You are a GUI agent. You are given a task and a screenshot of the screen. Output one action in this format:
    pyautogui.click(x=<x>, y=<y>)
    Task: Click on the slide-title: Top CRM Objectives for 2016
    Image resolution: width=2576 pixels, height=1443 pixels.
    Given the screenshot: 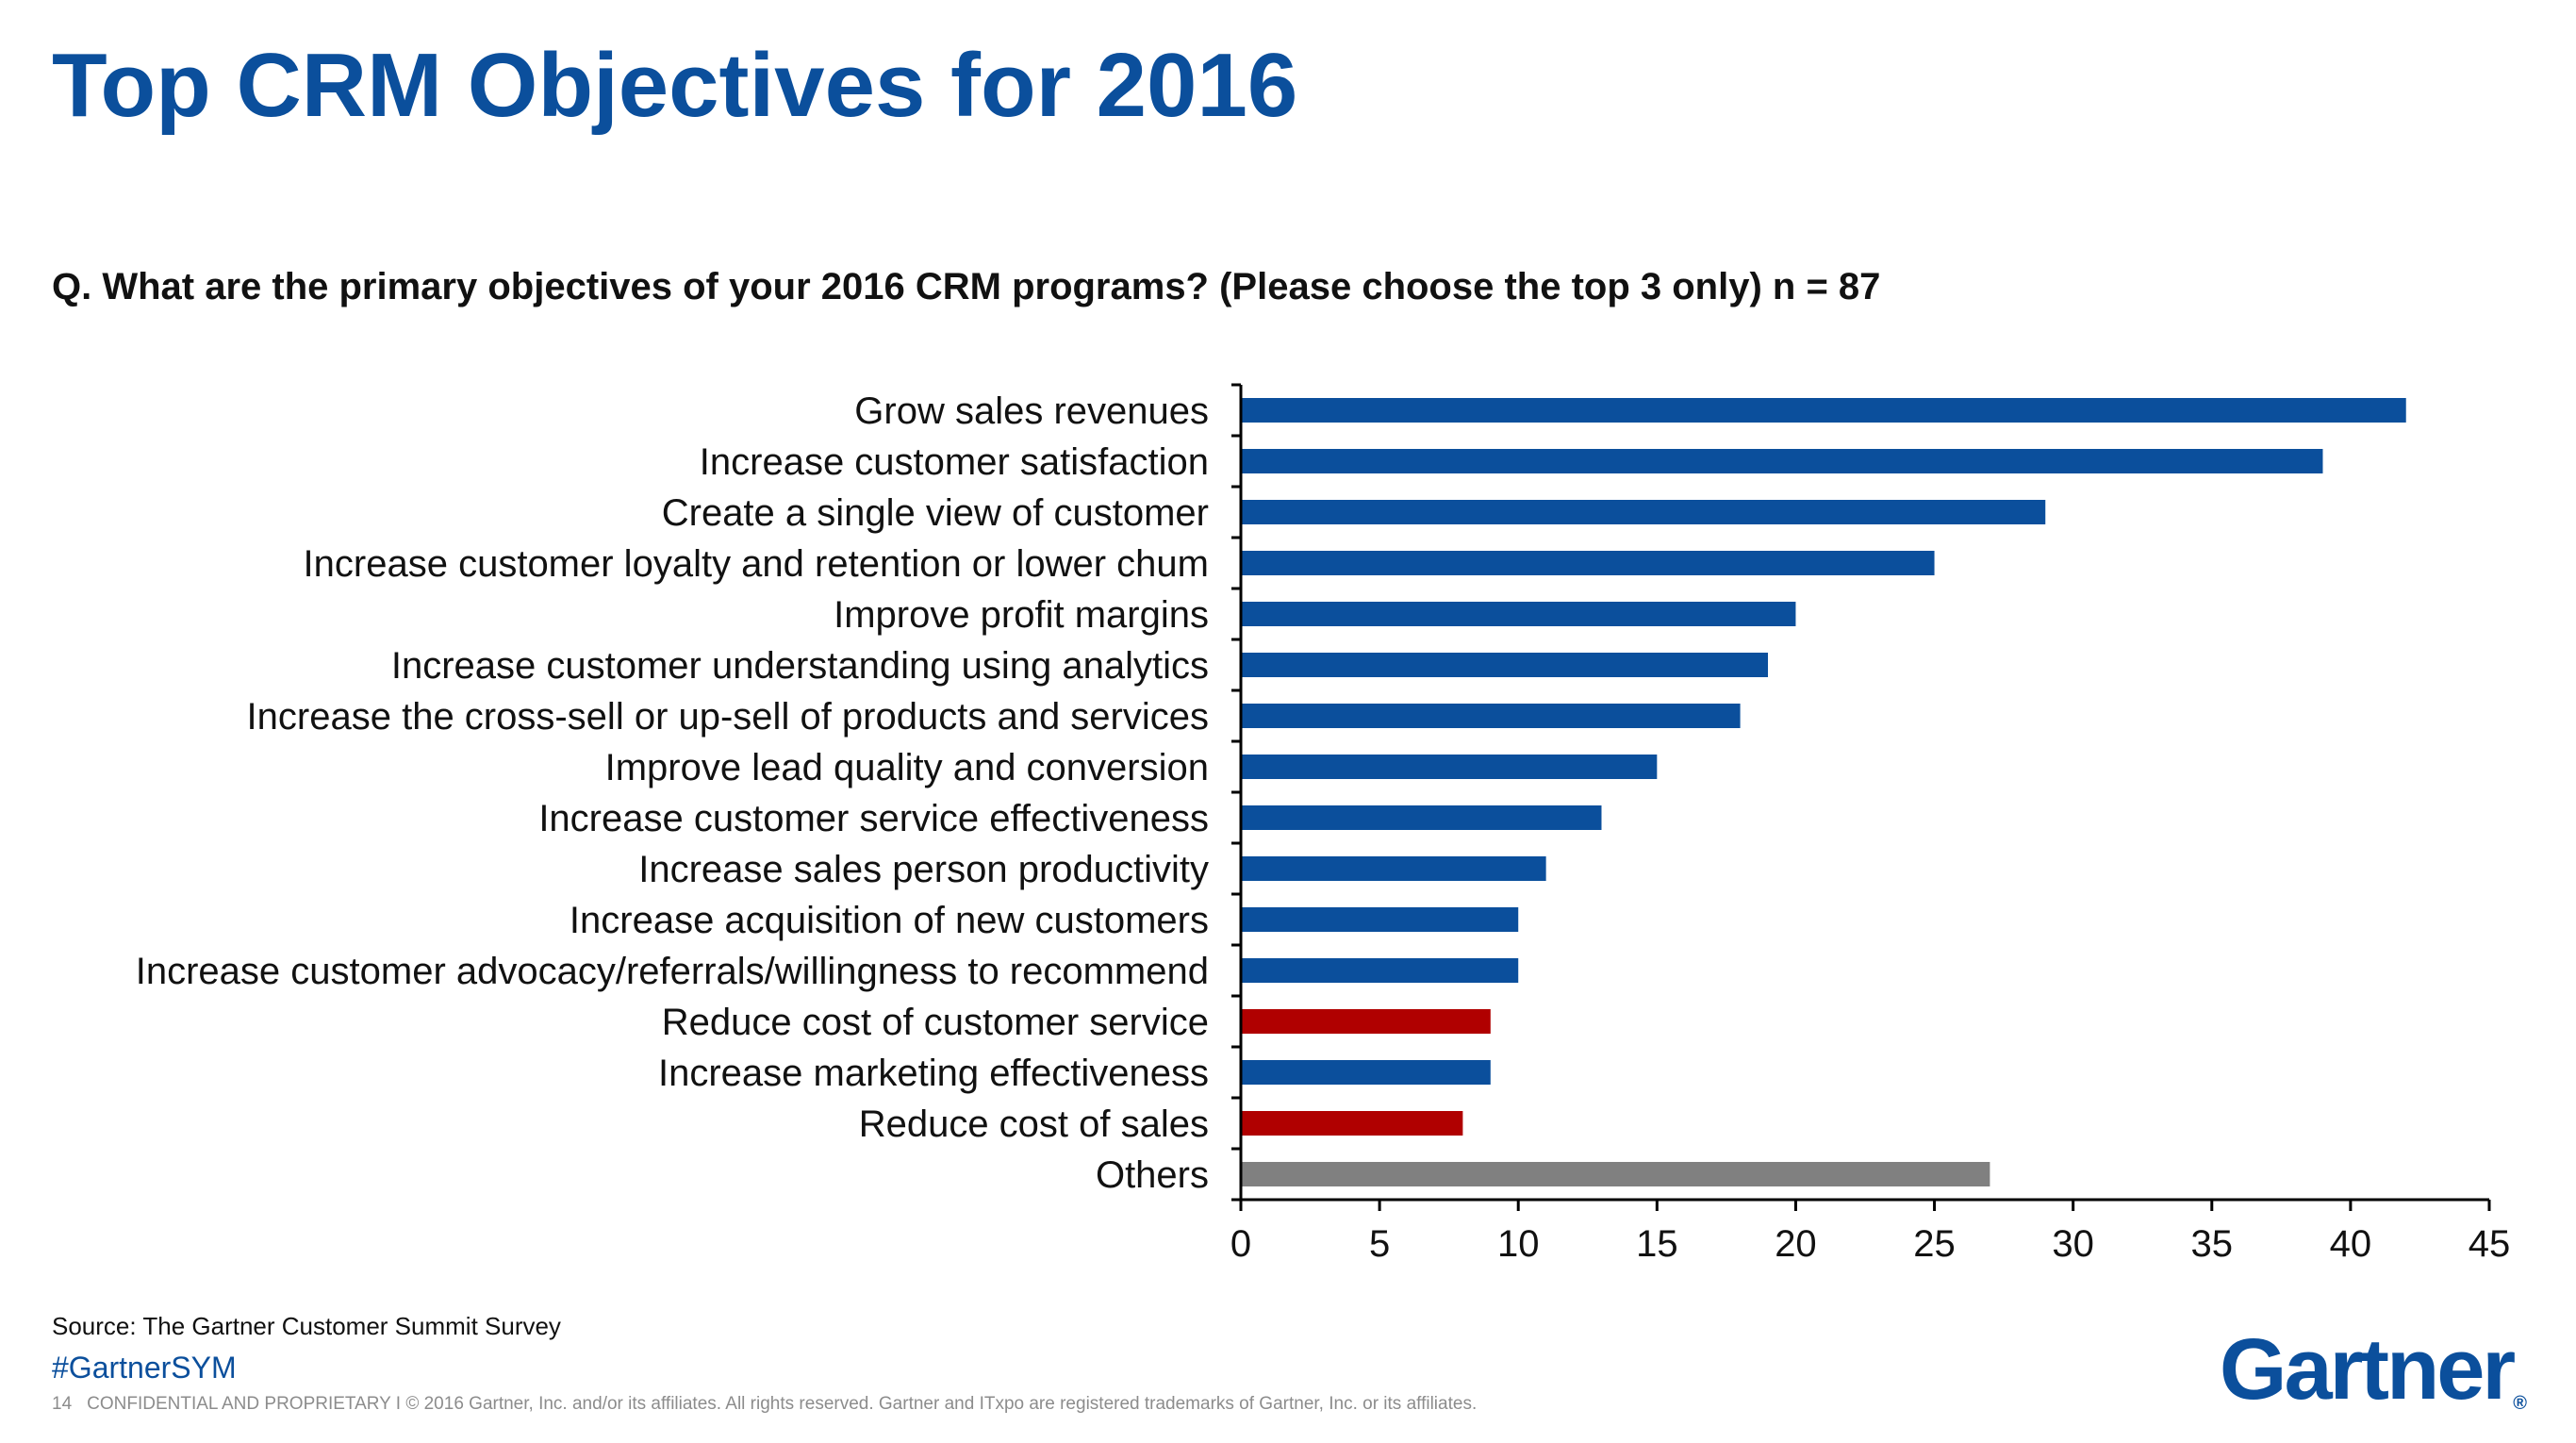 What is the action you would take?
    pyautogui.click(x=675, y=85)
    